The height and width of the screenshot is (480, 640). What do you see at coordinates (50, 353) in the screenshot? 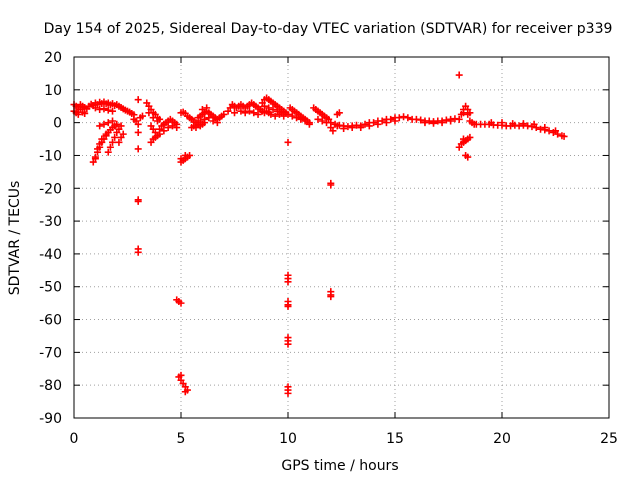
I see `y-tick-label: -70` at bounding box center [50, 353].